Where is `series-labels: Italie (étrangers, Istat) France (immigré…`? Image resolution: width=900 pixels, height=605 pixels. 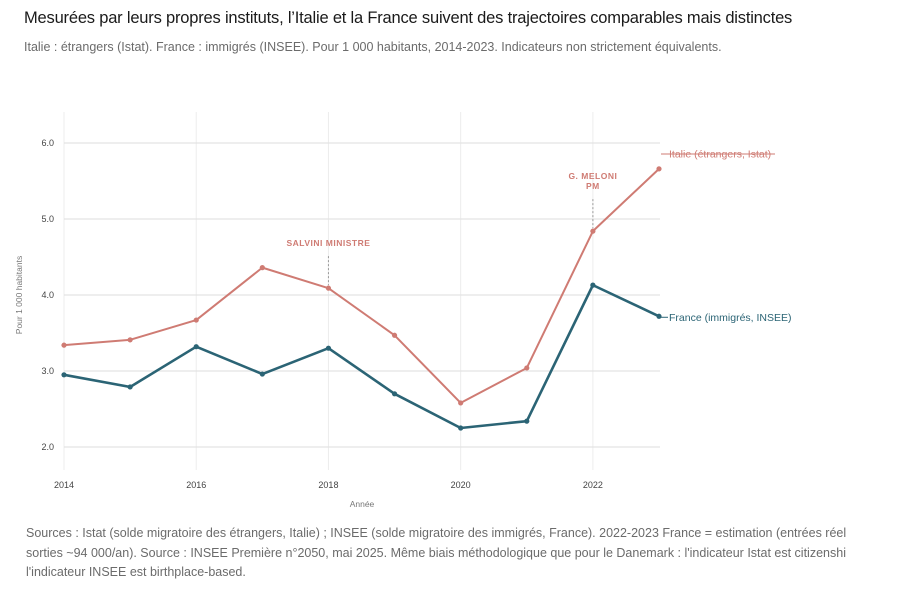
series-labels: Italie (étrangers, Istat) France (immigré… is located at coordinates (726, 236).